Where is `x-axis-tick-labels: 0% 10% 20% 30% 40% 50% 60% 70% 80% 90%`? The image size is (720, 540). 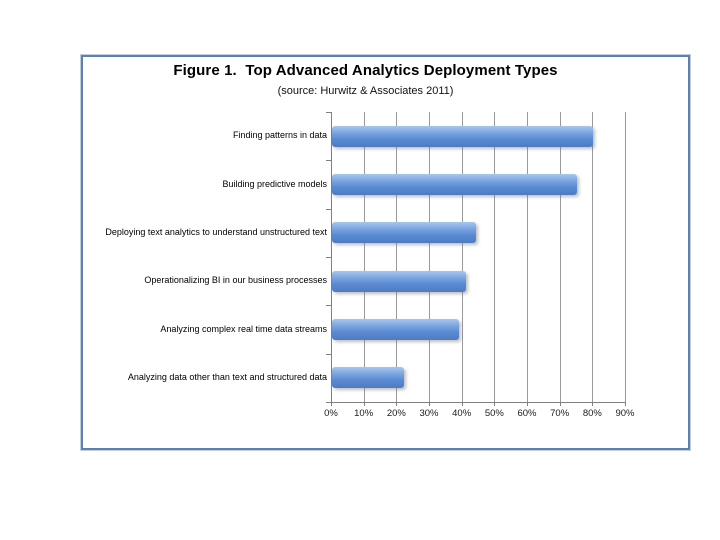 x-axis-tick-labels: 0% 10% 20% 30% 40% 50% 60% 70% 80% 90% is located at coordinates (479, 415).